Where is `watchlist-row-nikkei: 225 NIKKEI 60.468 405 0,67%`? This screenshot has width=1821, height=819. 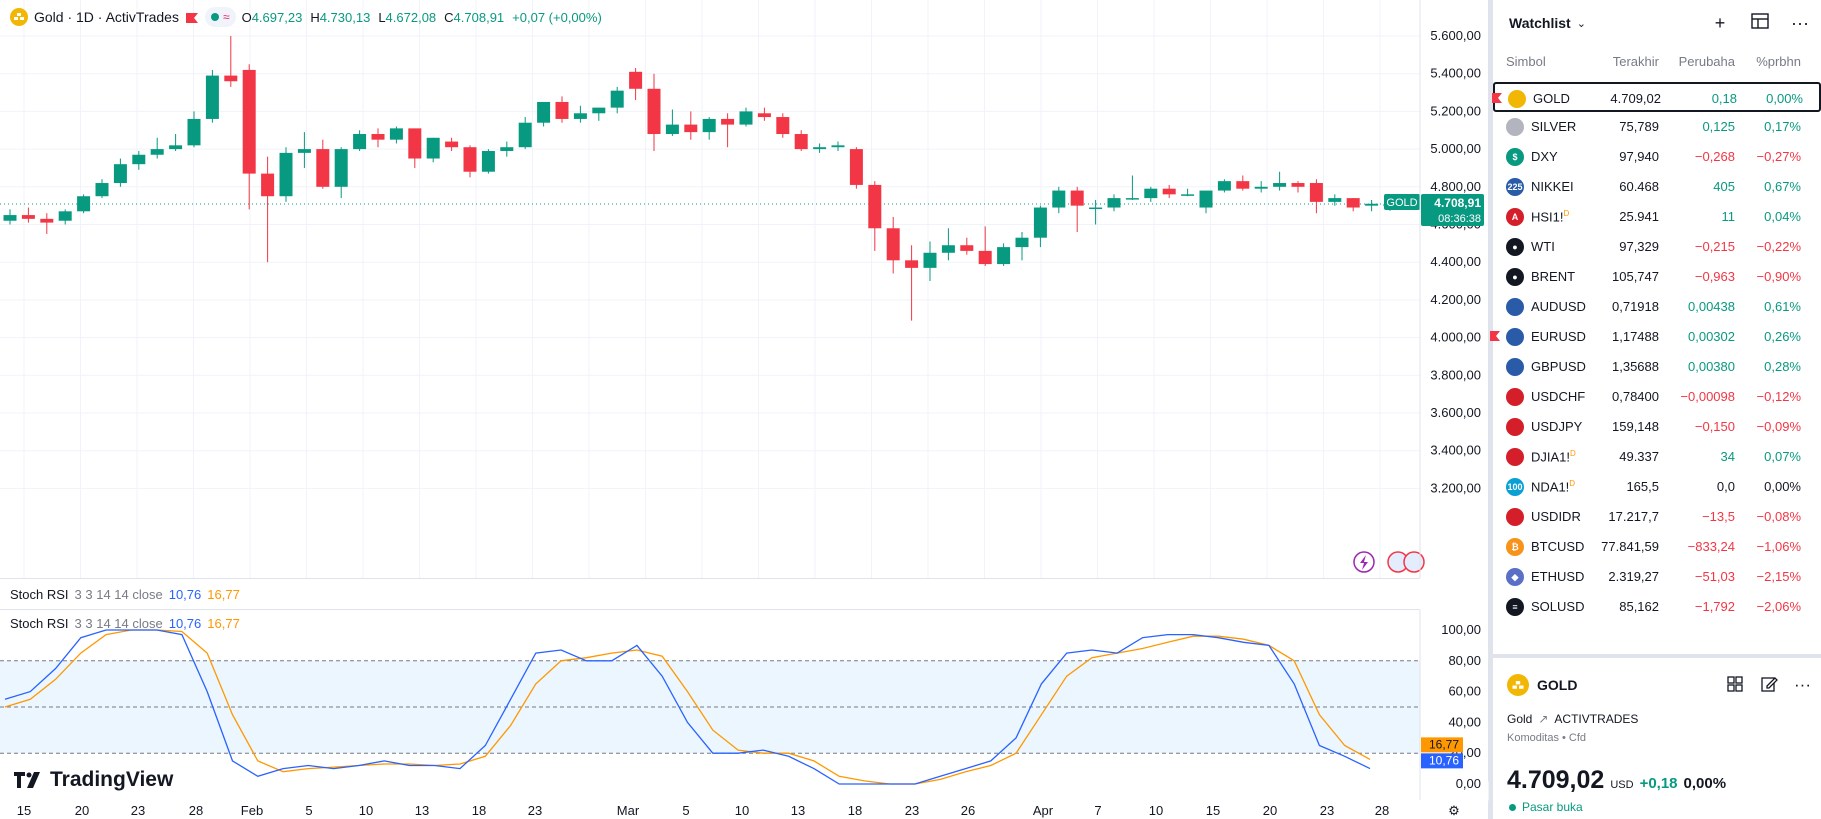
watchlist-row-nikkei: 225 NIKKEI 60.468 405 0,67% is located at coordinates (1657, 187).